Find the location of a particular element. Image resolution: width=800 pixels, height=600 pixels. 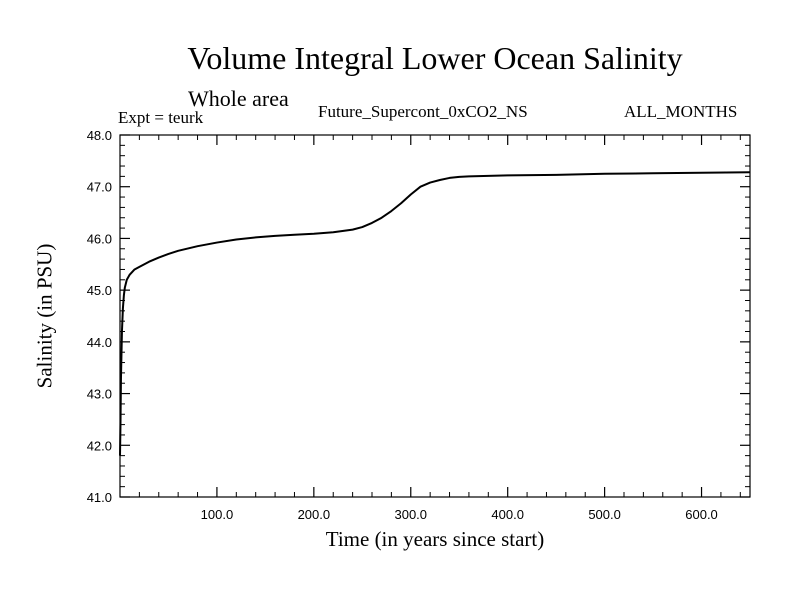

x-tick-label: 600.0 is located at coordinates (701, 514).